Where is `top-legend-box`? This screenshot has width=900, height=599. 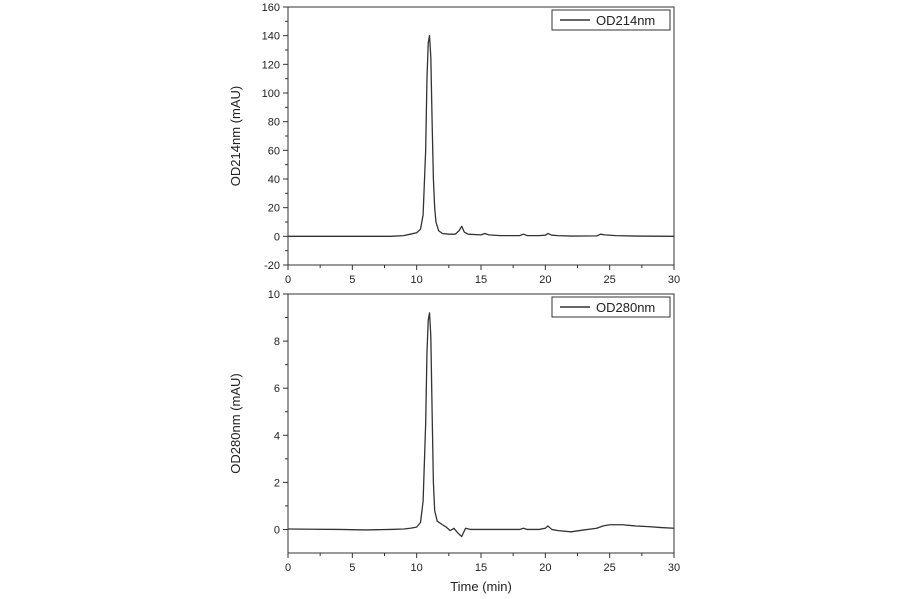 top-legend-box is located at coordinates (611, 20).